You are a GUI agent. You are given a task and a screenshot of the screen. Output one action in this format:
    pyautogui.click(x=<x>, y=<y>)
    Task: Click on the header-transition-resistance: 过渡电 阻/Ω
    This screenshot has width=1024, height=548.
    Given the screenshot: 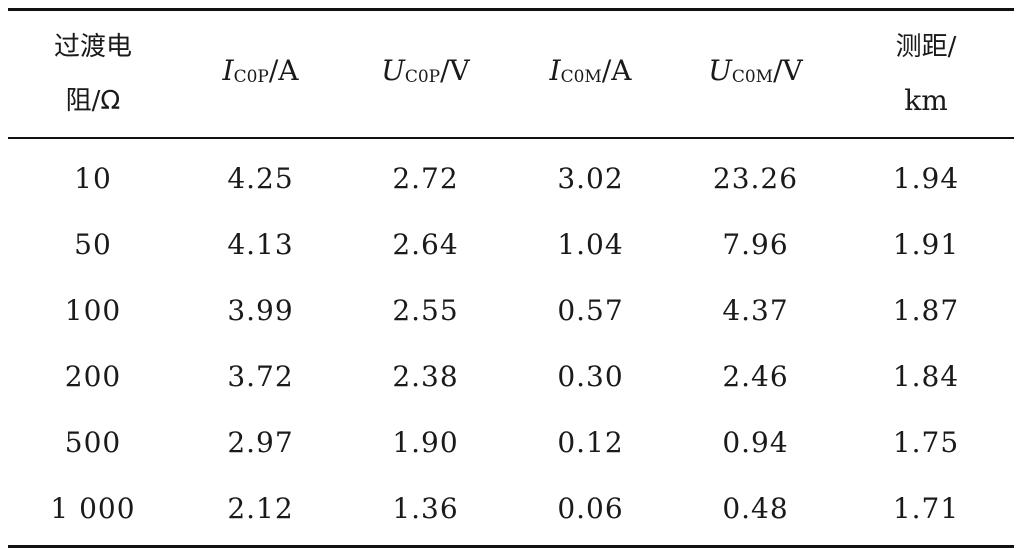 What is the action you would take?
    pyautogui.click(x=93, y=74)
    